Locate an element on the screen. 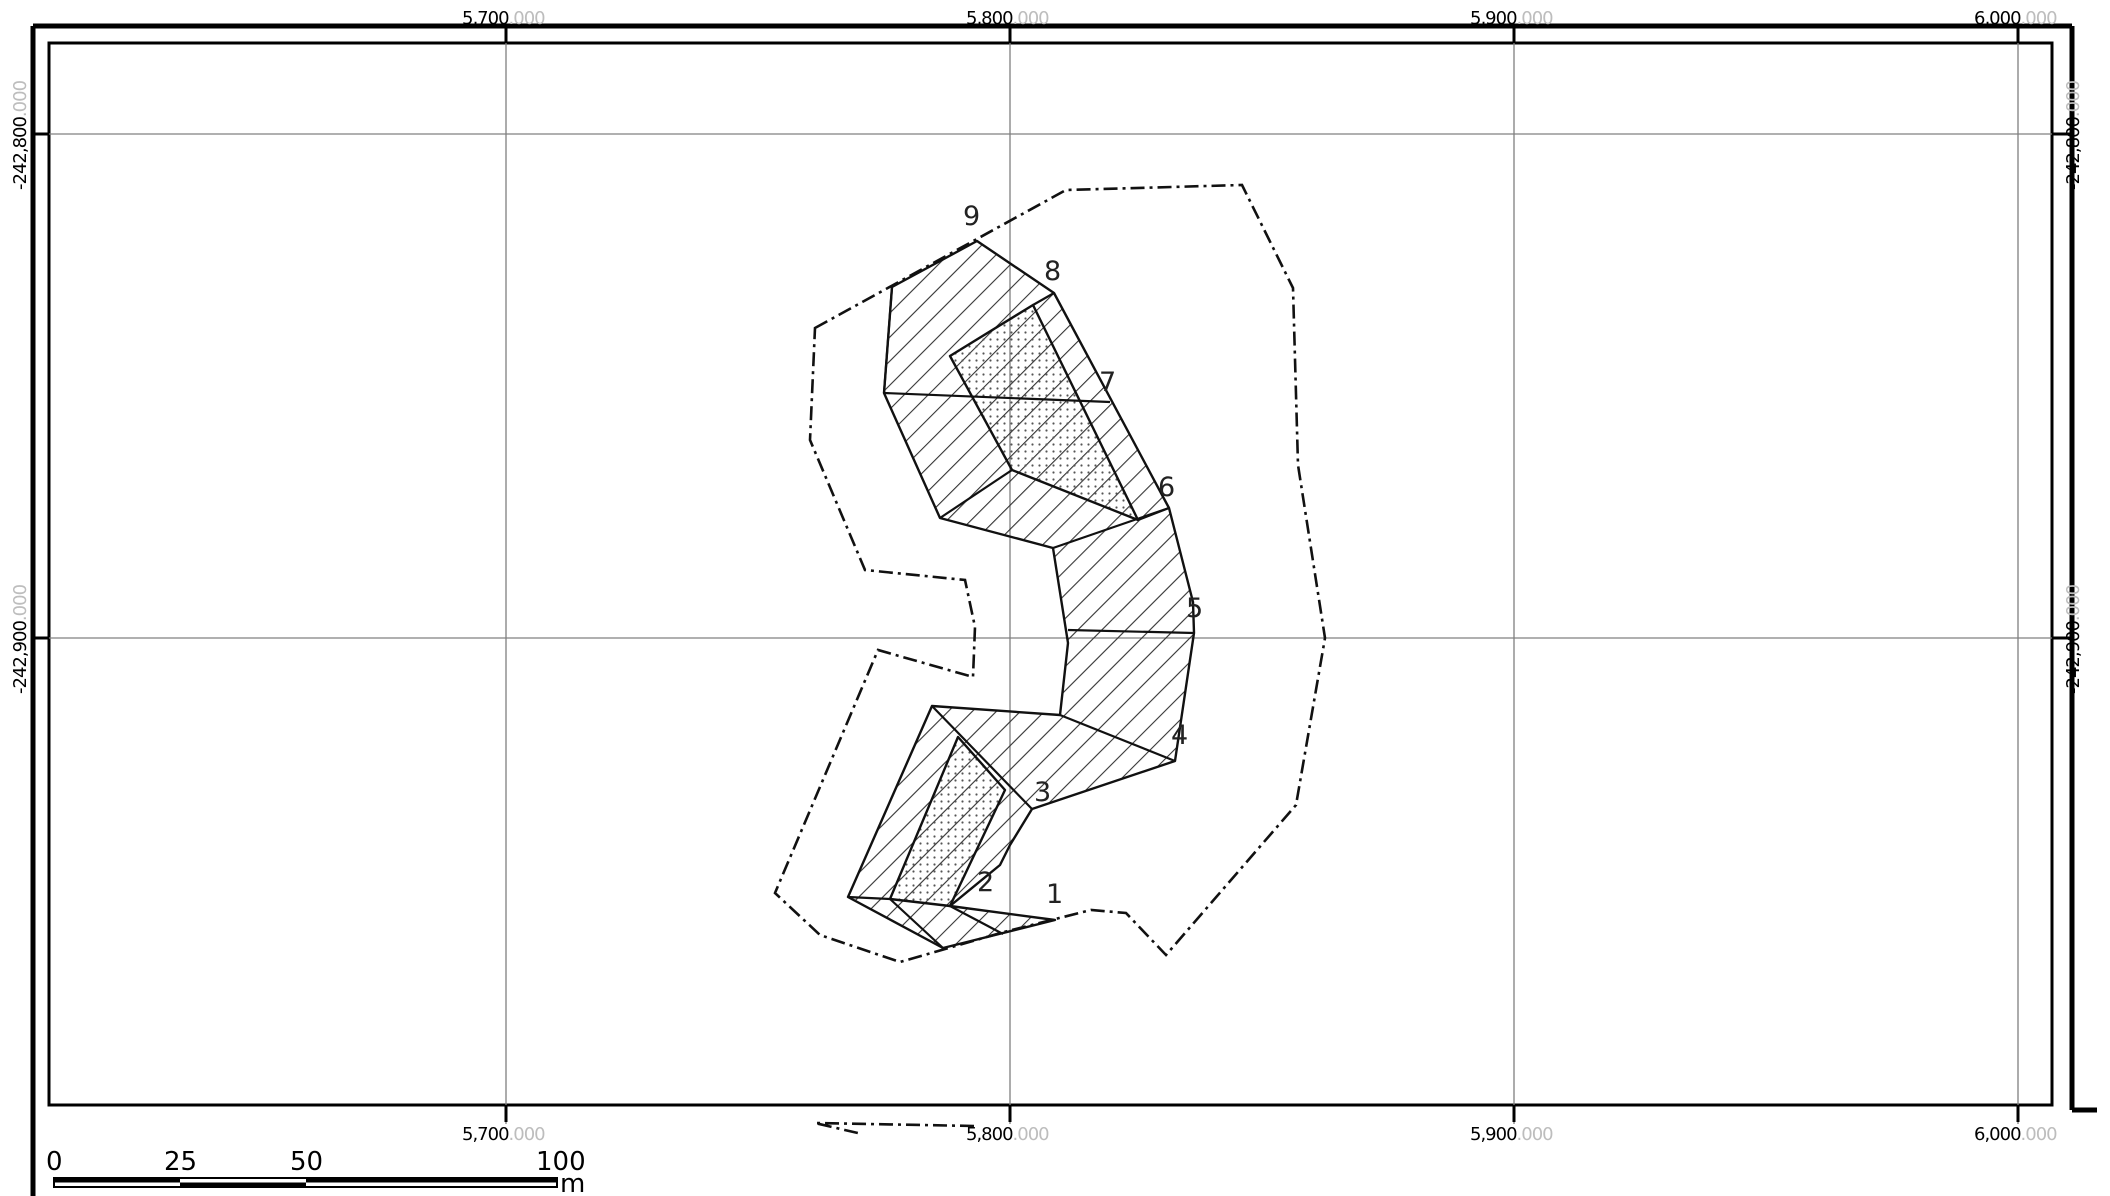 This screenshot has width=2110, height=1196. scale-tick-50: 50 is located at coordinates (306, 1162).